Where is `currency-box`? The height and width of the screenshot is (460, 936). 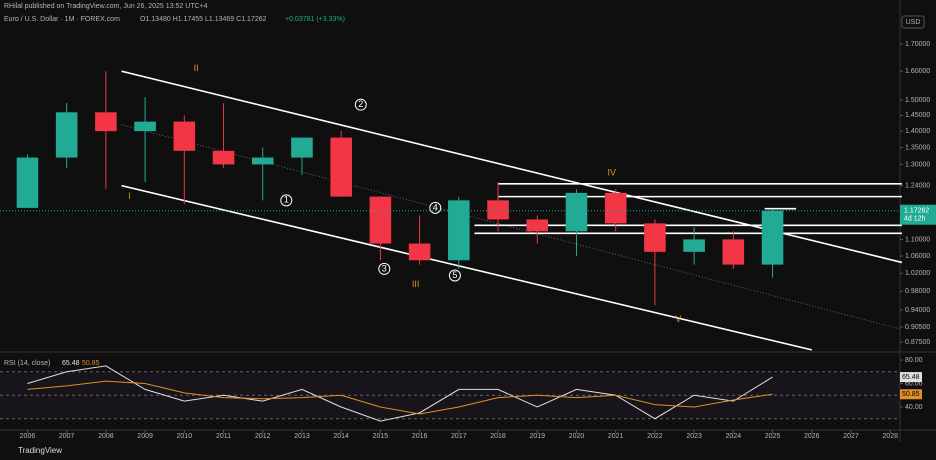
currency-box is located at coordinates (913, 22).